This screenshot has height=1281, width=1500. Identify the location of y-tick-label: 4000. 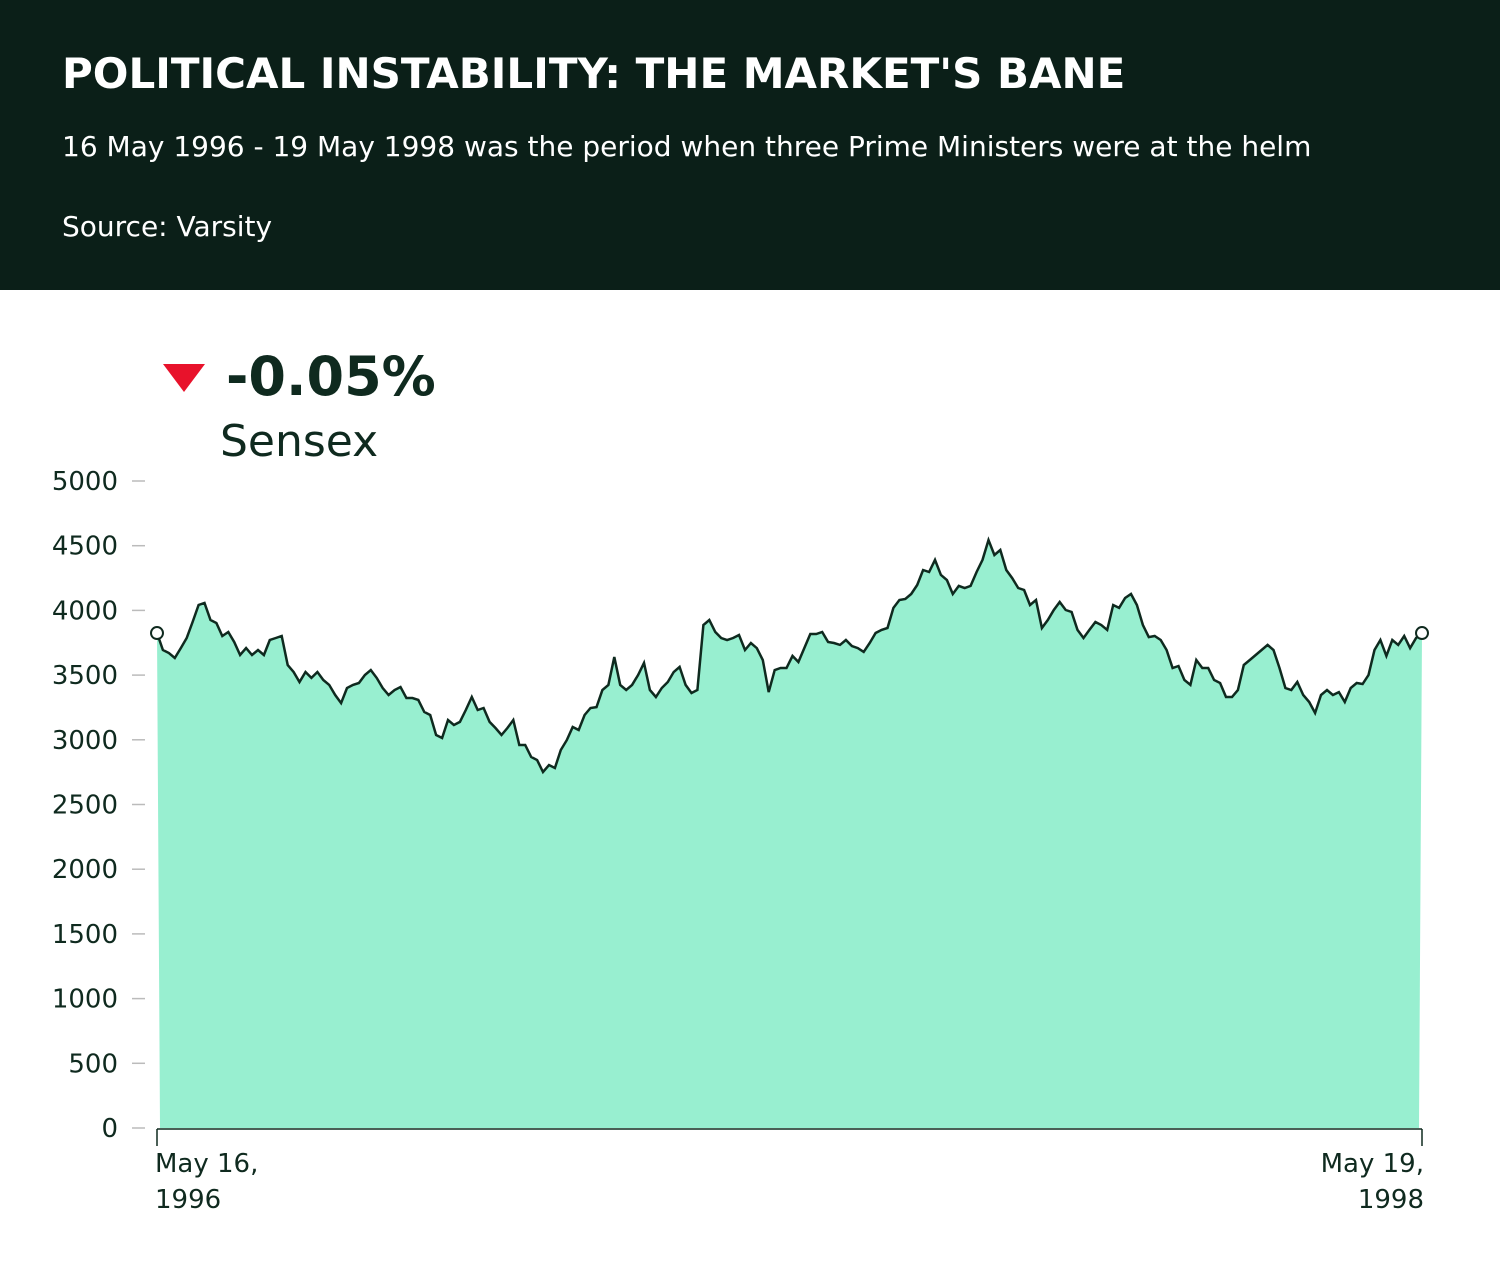
(85, 611).